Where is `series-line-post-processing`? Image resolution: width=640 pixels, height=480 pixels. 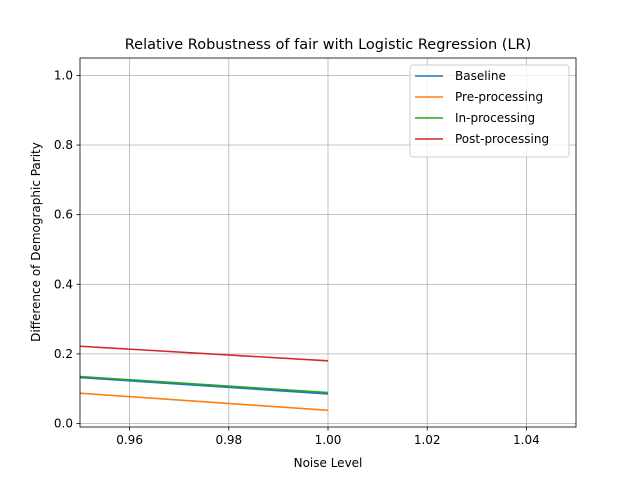
series-line-post-processing is located at coordinates (204, 353).